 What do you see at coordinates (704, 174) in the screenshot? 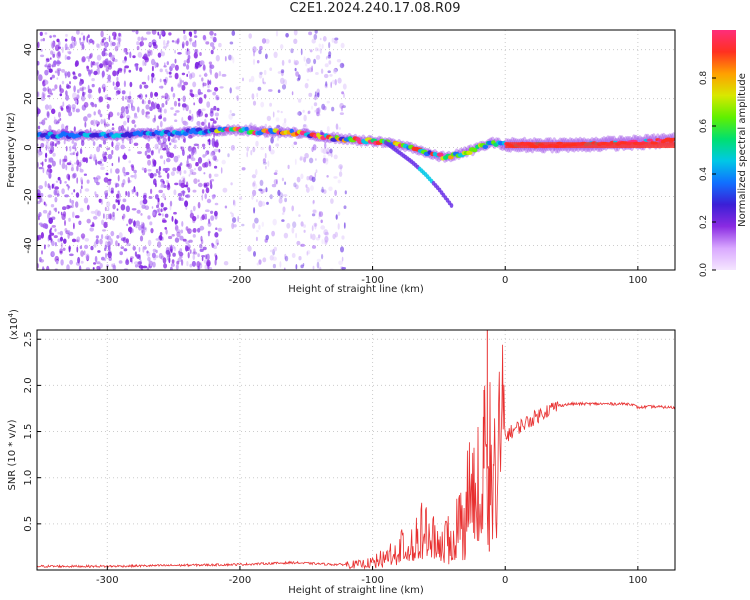
I see `colorbar-tick-label: 0.4` at bounding box center [704, 174].